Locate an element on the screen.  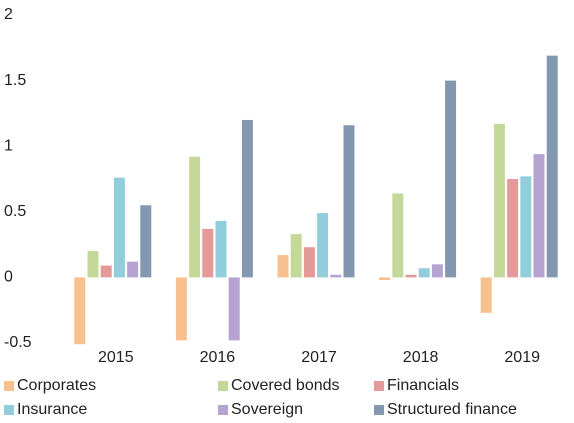
y-tick-label: 0.5 is located at coordinates (15, 211).